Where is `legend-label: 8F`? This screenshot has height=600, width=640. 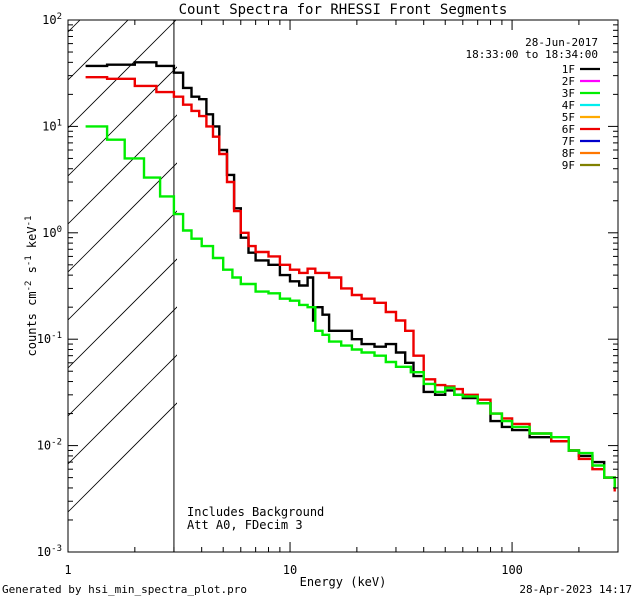 legend-label: 8F is located at coordinates (568, 153).